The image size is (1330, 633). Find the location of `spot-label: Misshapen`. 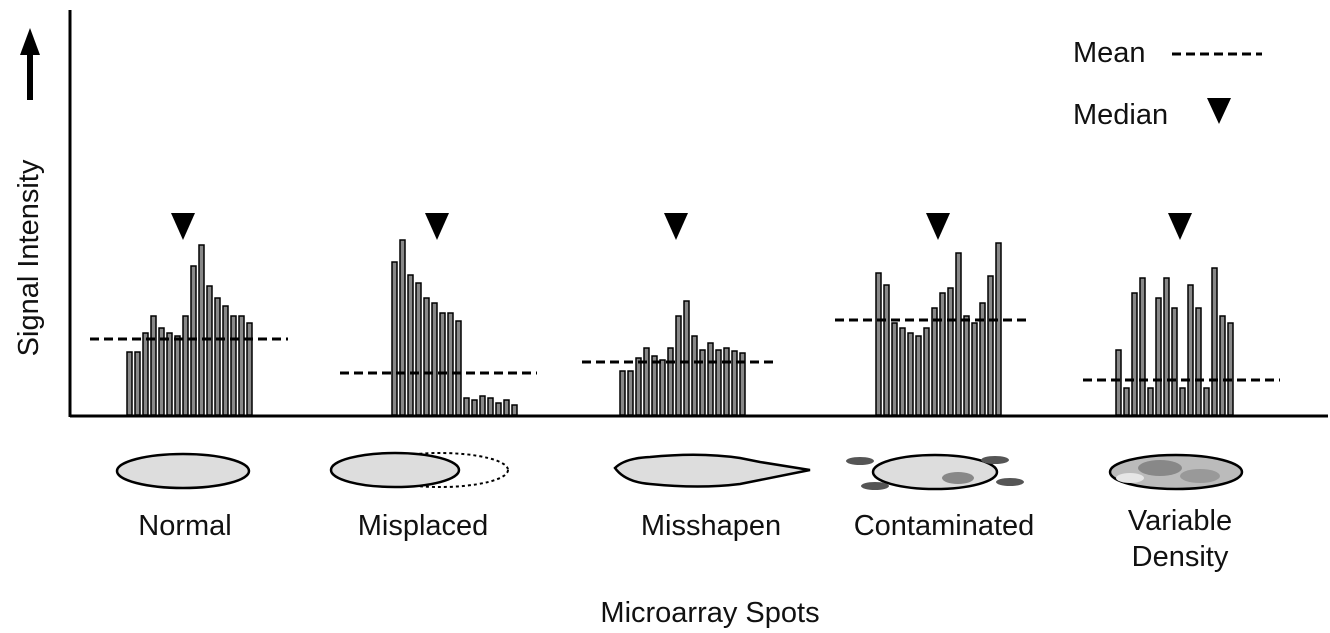

spot-label: Misshapen is located at coordinates (711, 526).